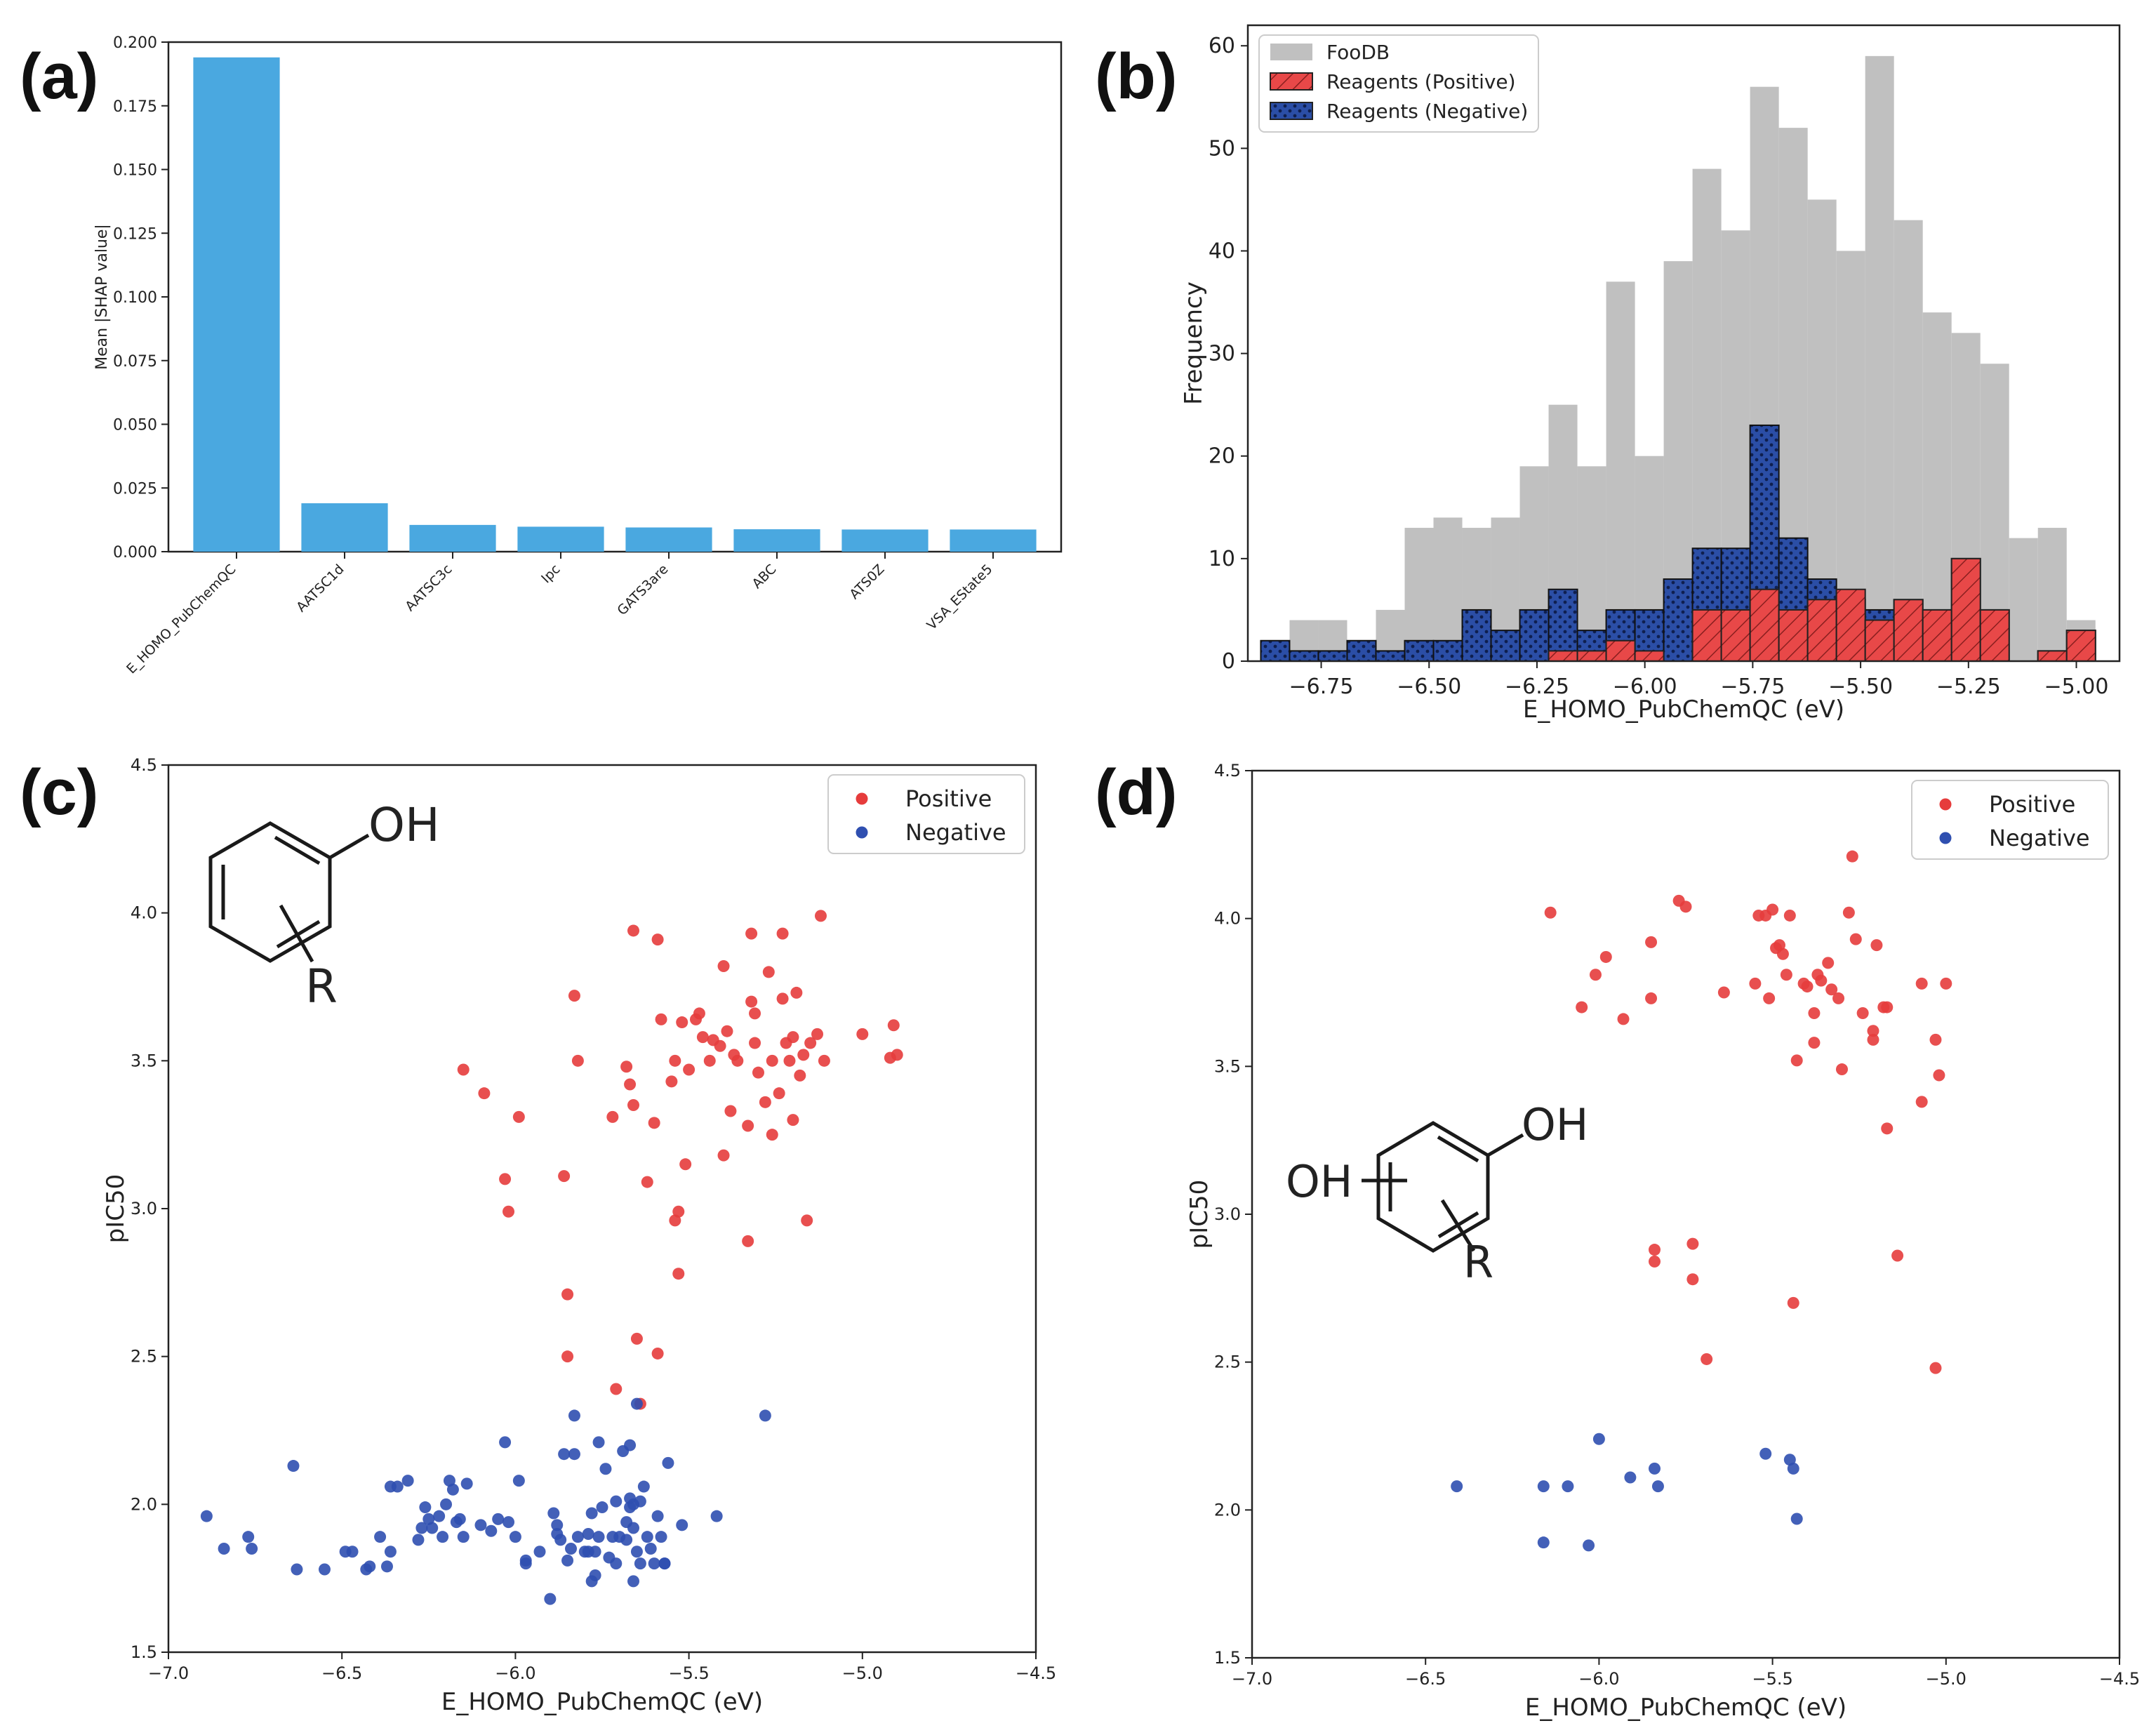  What do you see at coordinates (2052, 656) in the screenshot?
I see `hist-bar-reagents-positive--27` at bounding box center [2052, 656].